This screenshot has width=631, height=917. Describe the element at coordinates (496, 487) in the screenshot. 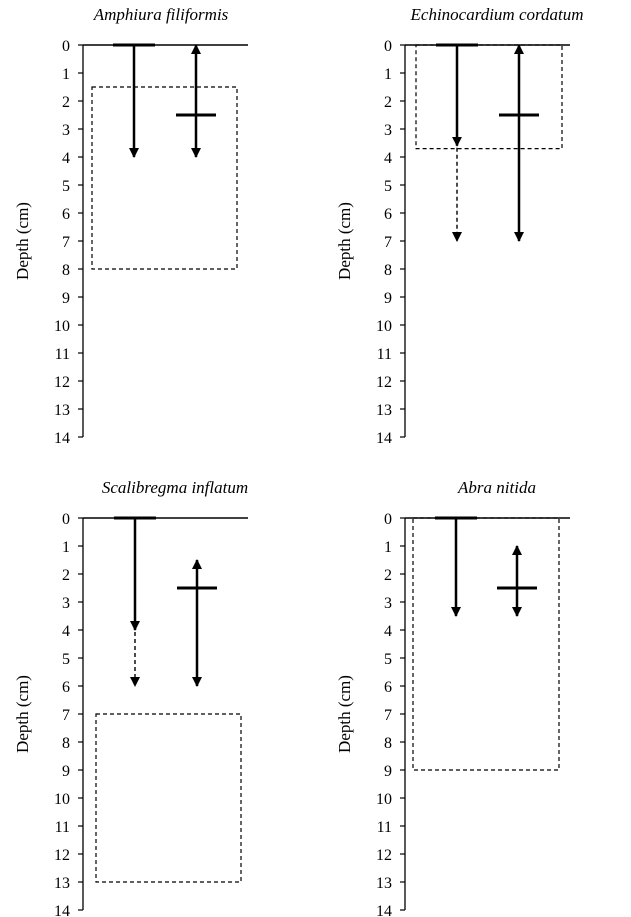

I see `panel-title: Abra nitida` at that location.